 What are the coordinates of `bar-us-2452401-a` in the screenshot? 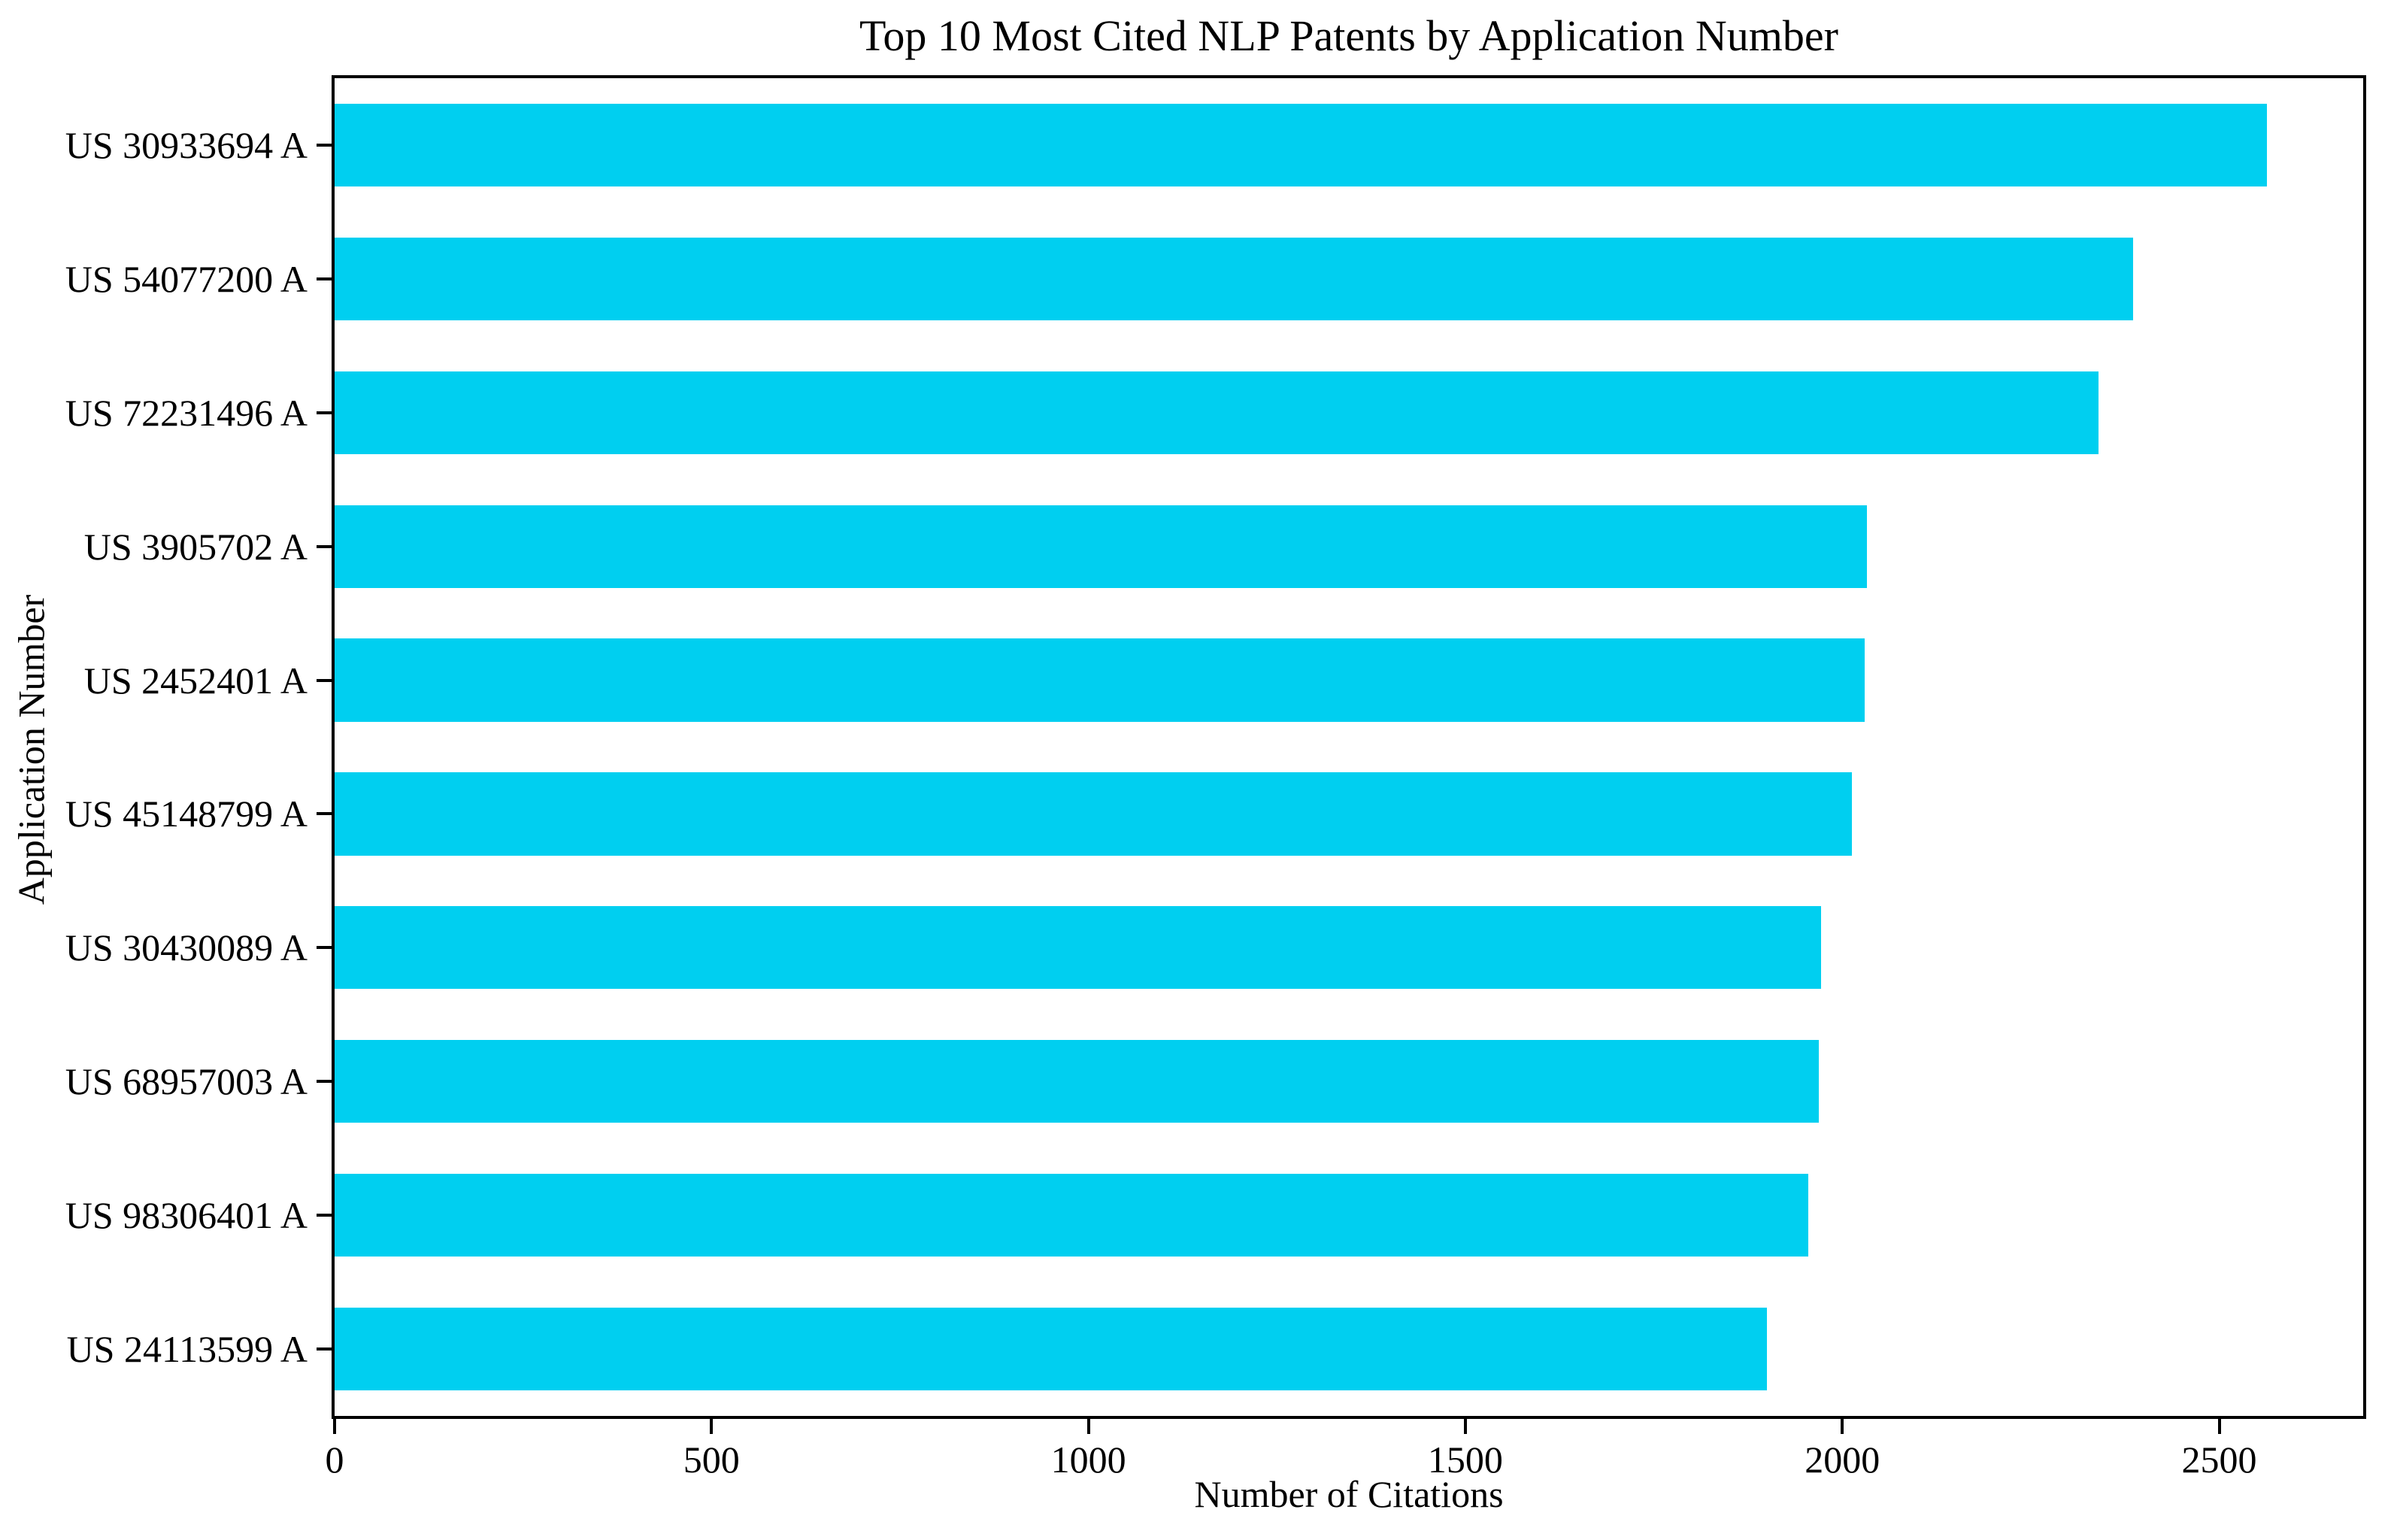 It's located at (1100, 680).